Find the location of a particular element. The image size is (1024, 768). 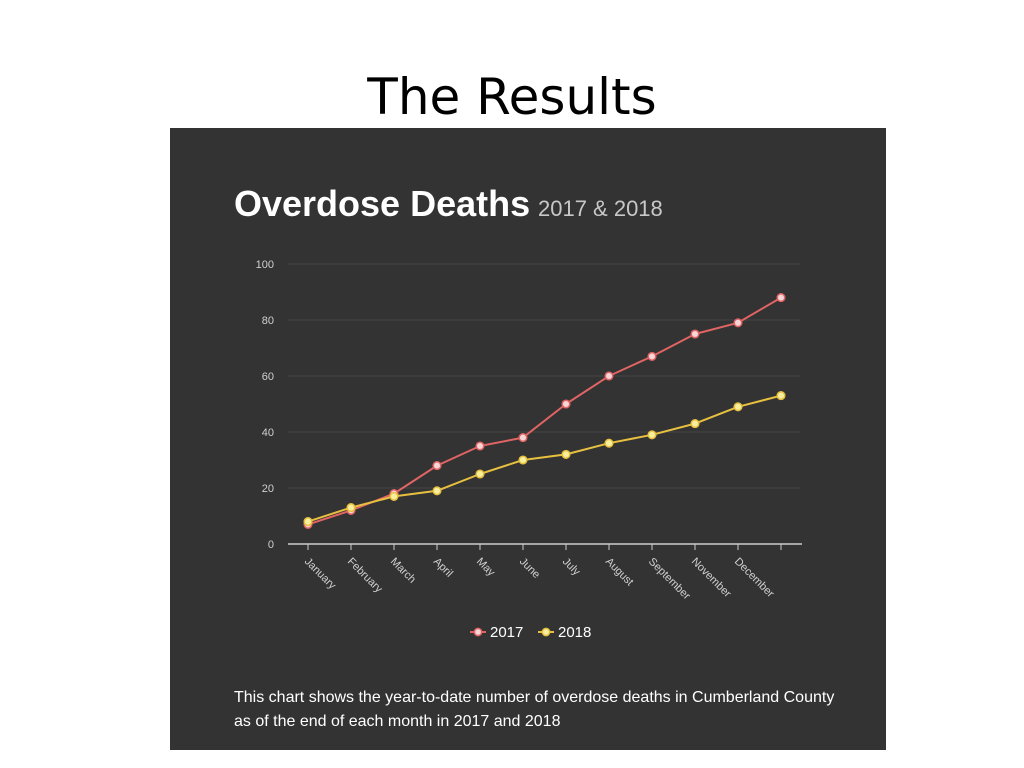

legend-item-2018: 2018 is located at coordinates (564, 632).